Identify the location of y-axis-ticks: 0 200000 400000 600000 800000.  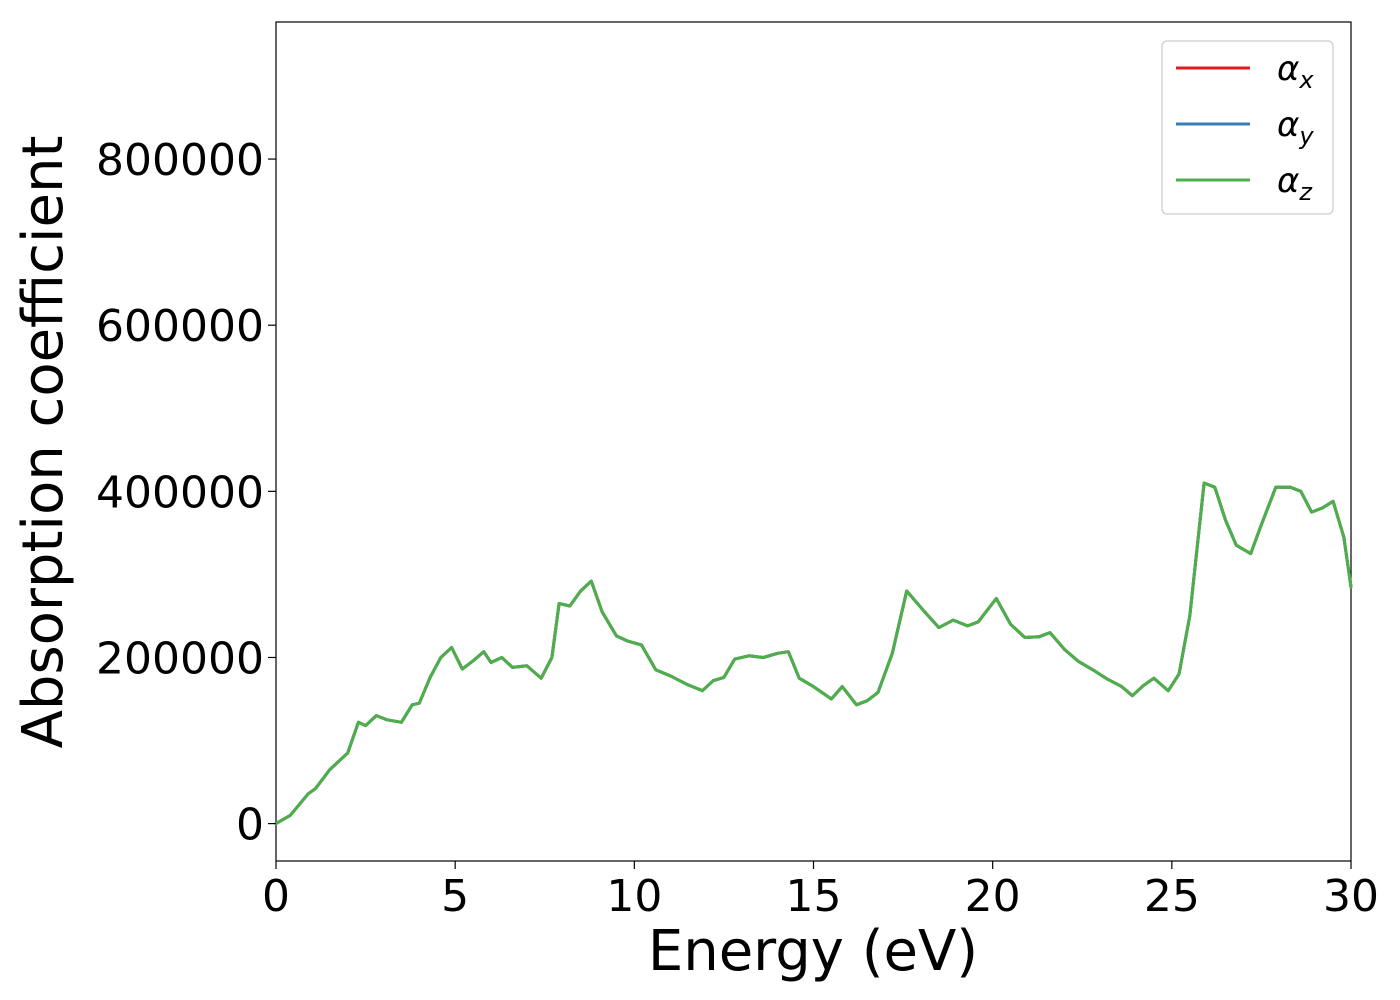
(186, 493).